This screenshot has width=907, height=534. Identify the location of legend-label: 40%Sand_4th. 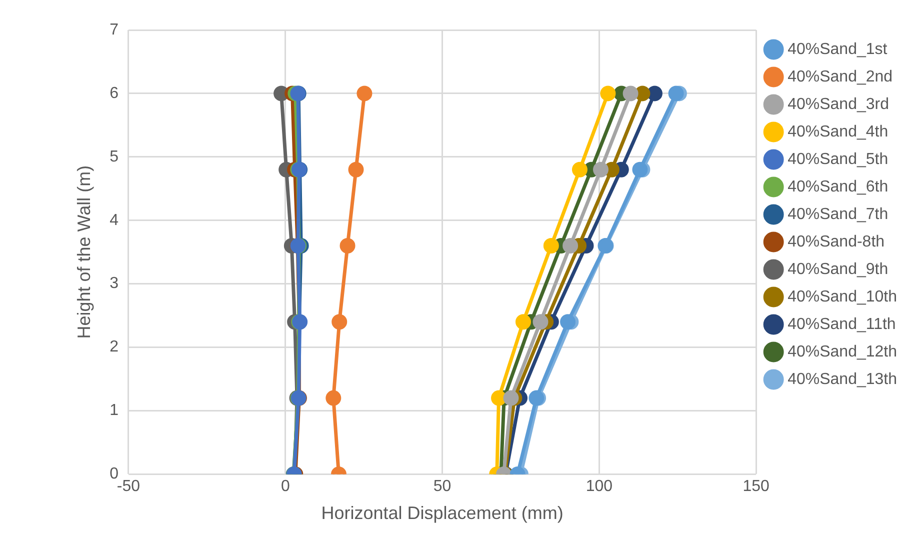
(838, 131).